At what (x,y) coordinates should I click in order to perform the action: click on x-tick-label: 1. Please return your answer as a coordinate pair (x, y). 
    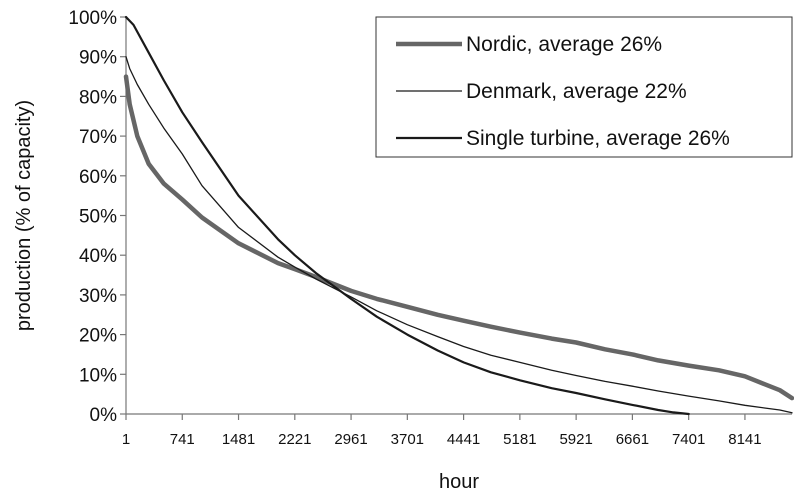
    Looking at the image, I should click on (126, 439).